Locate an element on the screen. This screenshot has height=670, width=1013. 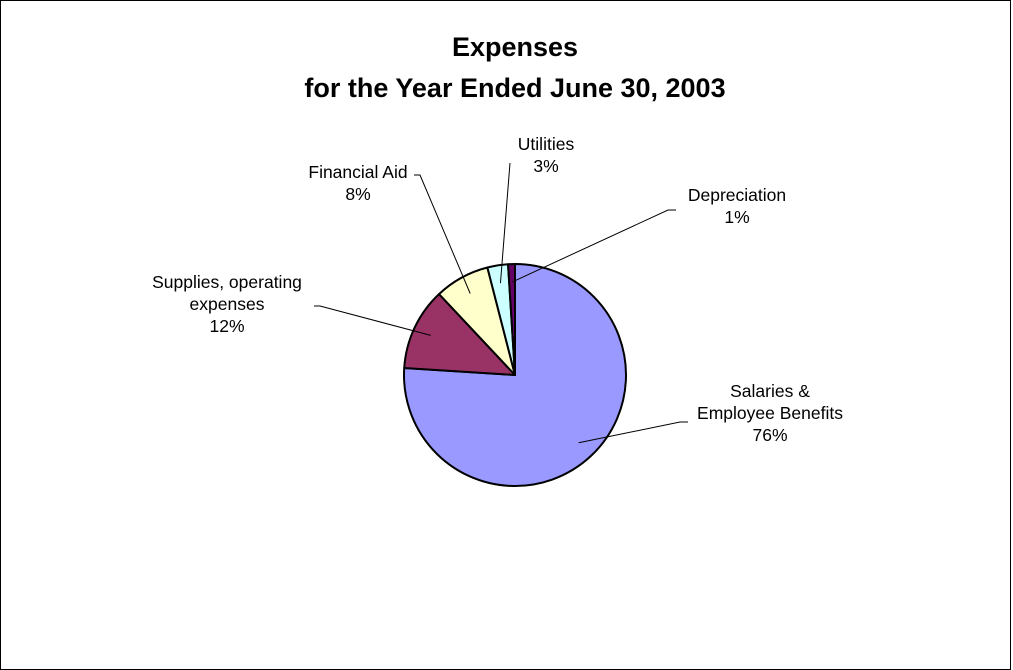
leader-line-financial-aid is located at coordinates (442, 234).